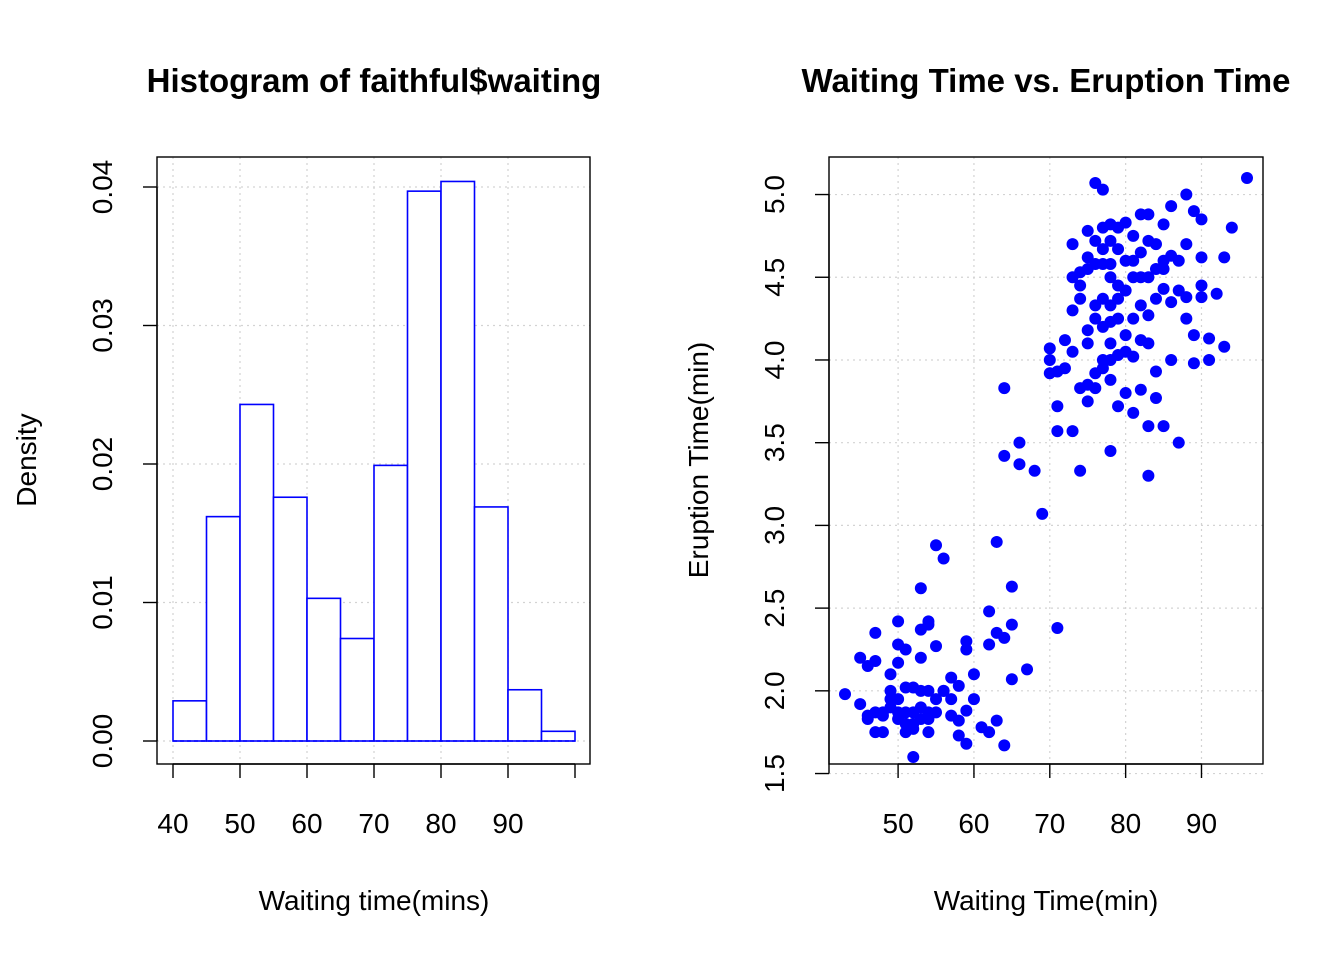 This screenshot has width=1344, height=960. I want to click on histogram-y-tick-label: 0.02, so click(102, 464).